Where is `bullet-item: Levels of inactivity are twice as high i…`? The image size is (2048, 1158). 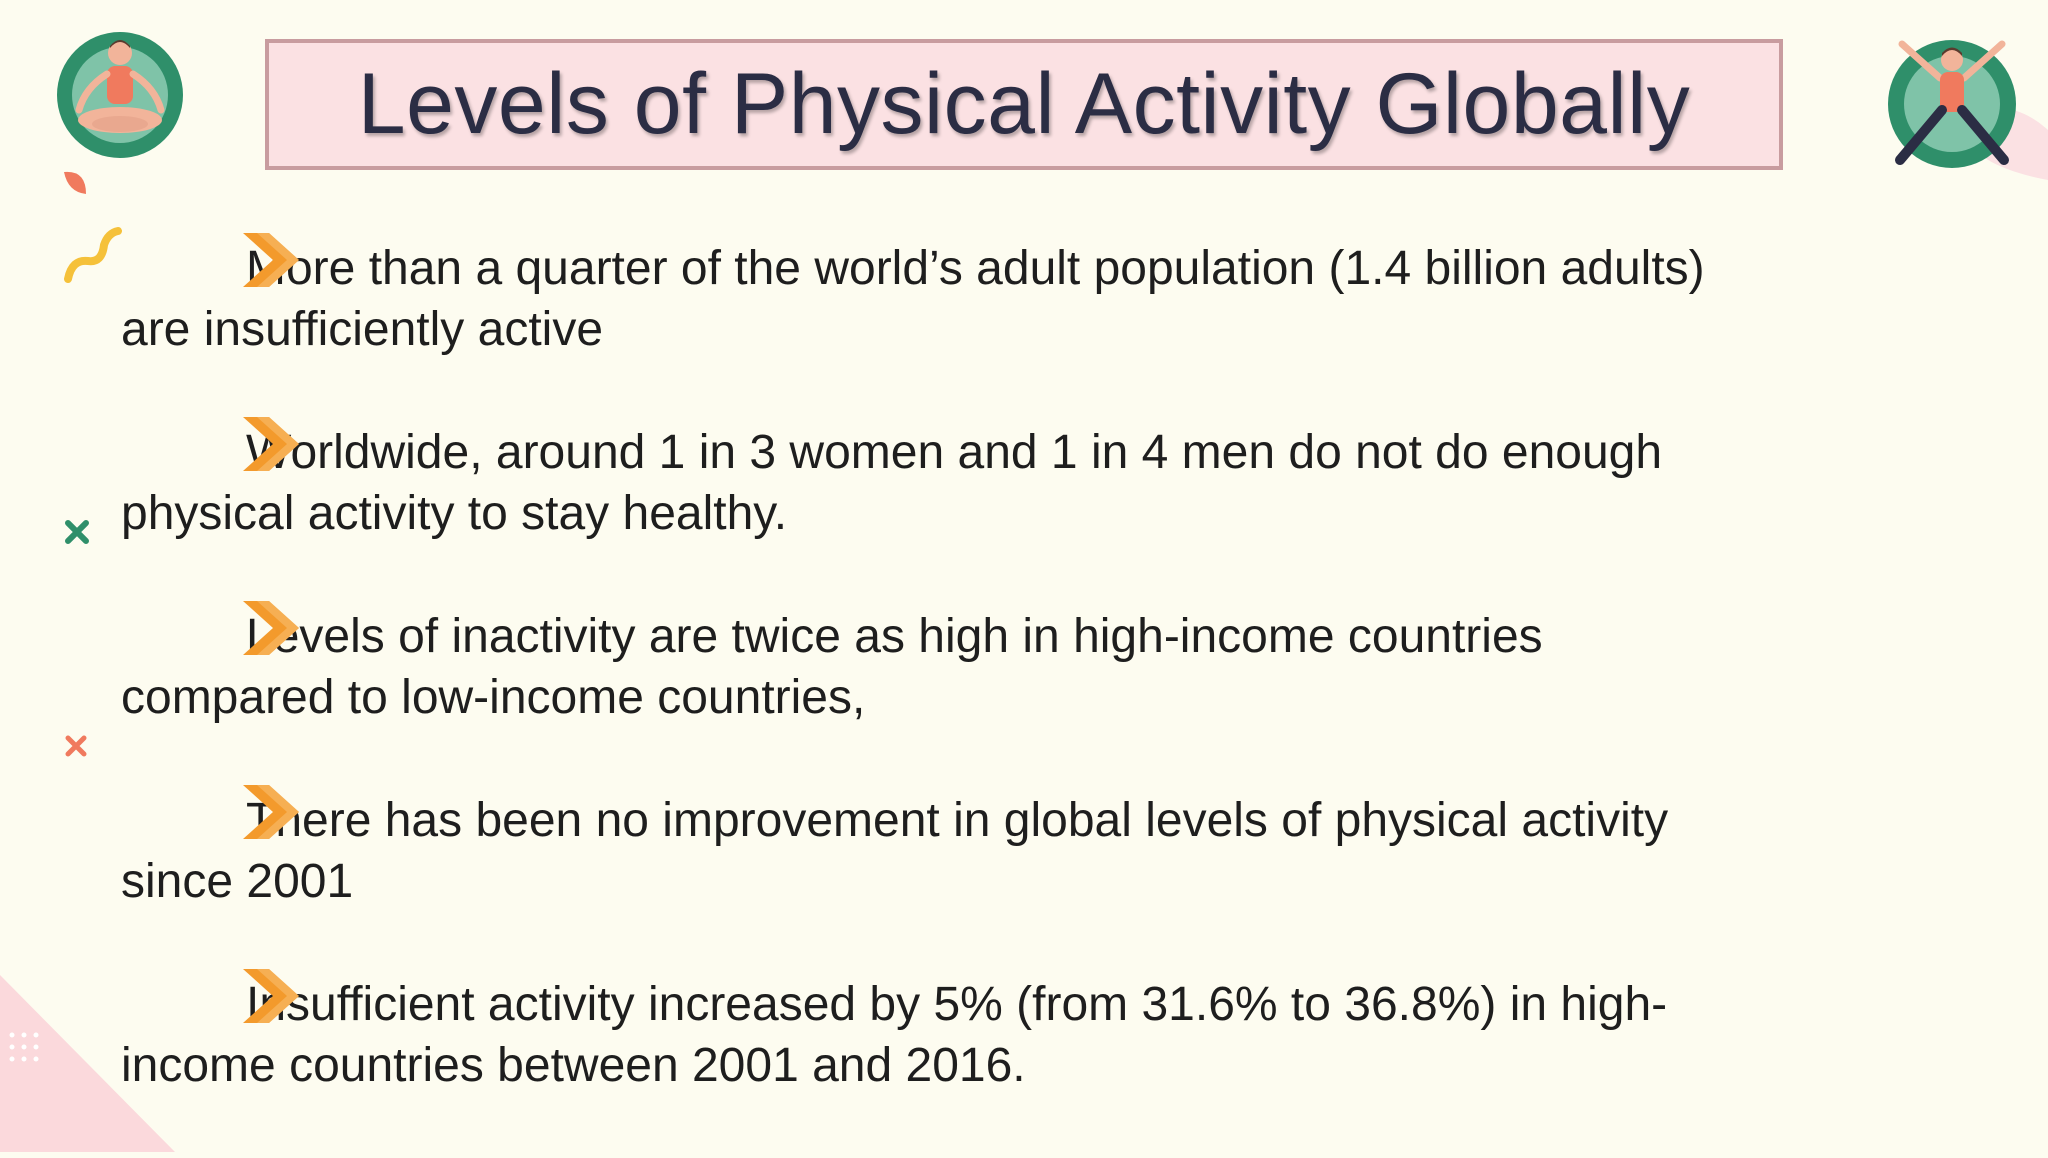
bullet-item: Levels of inactivity are twice as high i… is located at coordinates (1056, 664).